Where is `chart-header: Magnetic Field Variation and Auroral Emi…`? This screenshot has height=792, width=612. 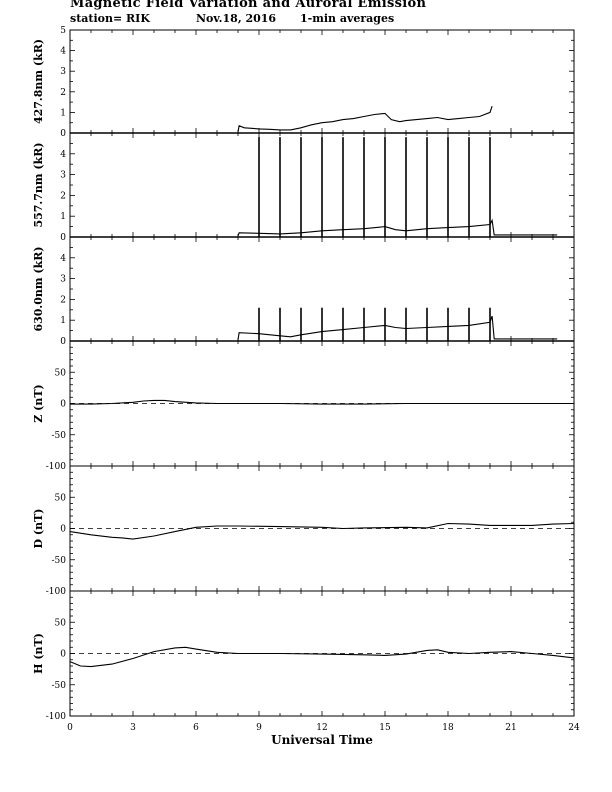 chart-header: Magnetic Field Variation and Auroral Emi… is located at coordinates (306, 15).